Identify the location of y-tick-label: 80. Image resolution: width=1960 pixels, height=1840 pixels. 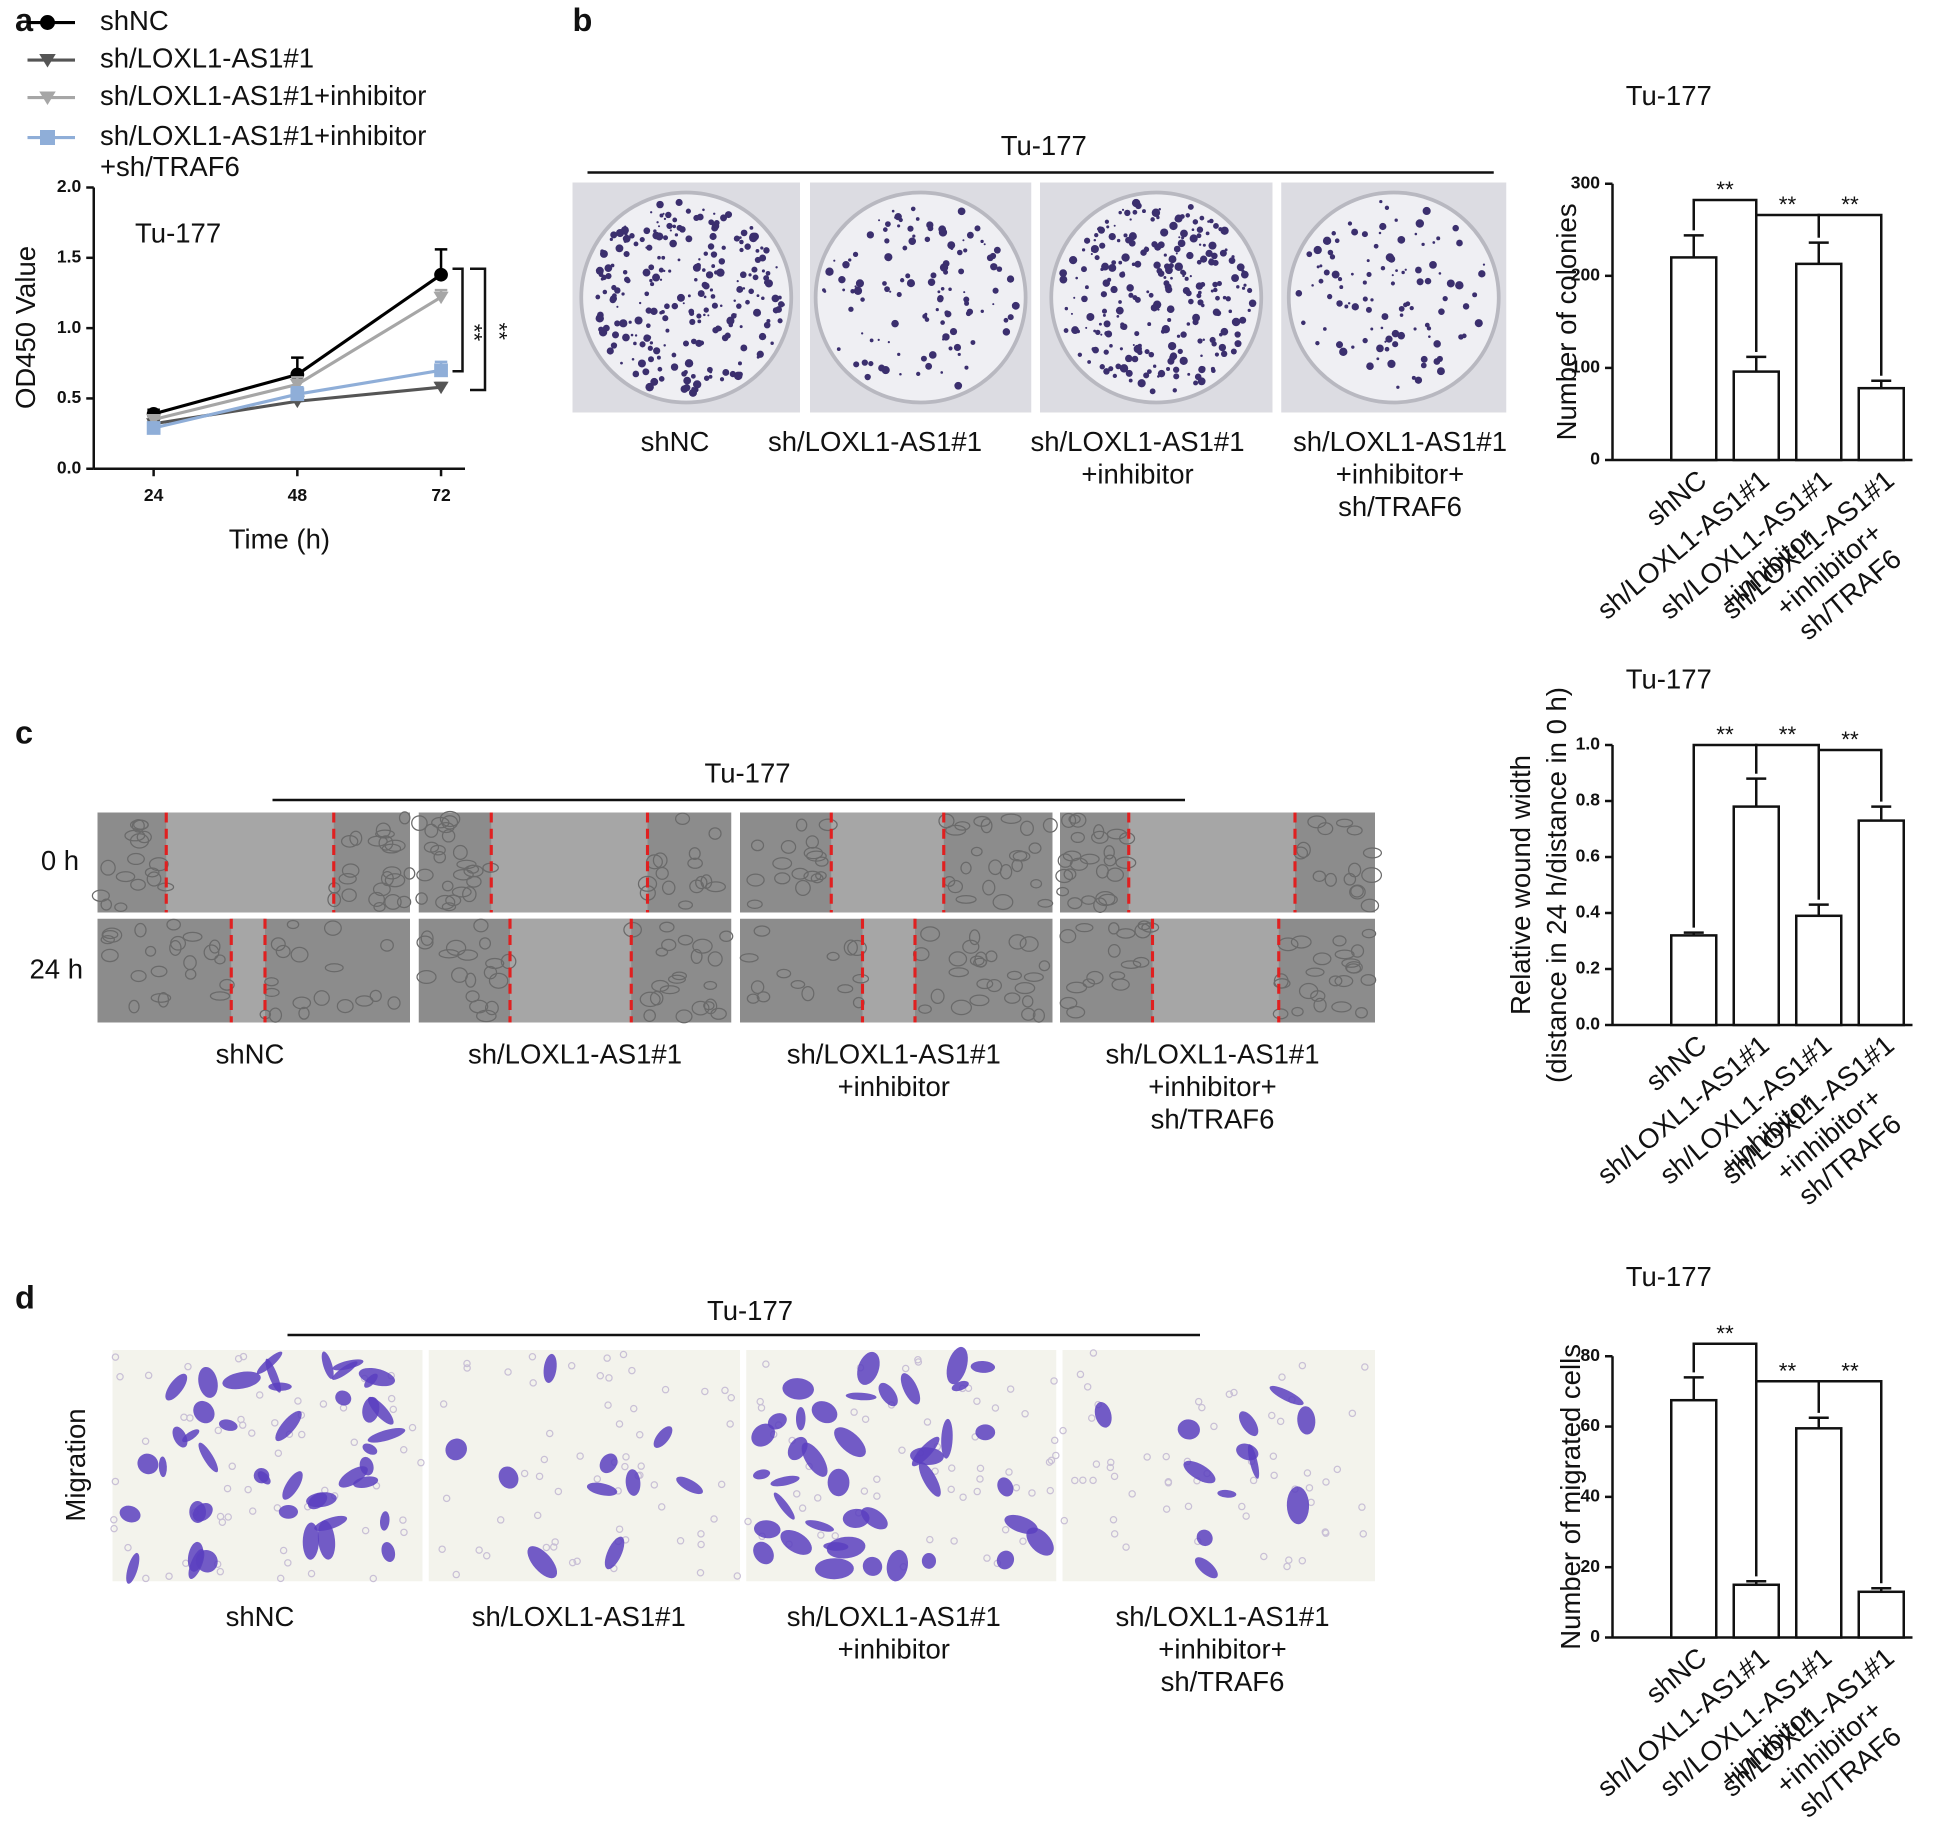
(1591, 1355).